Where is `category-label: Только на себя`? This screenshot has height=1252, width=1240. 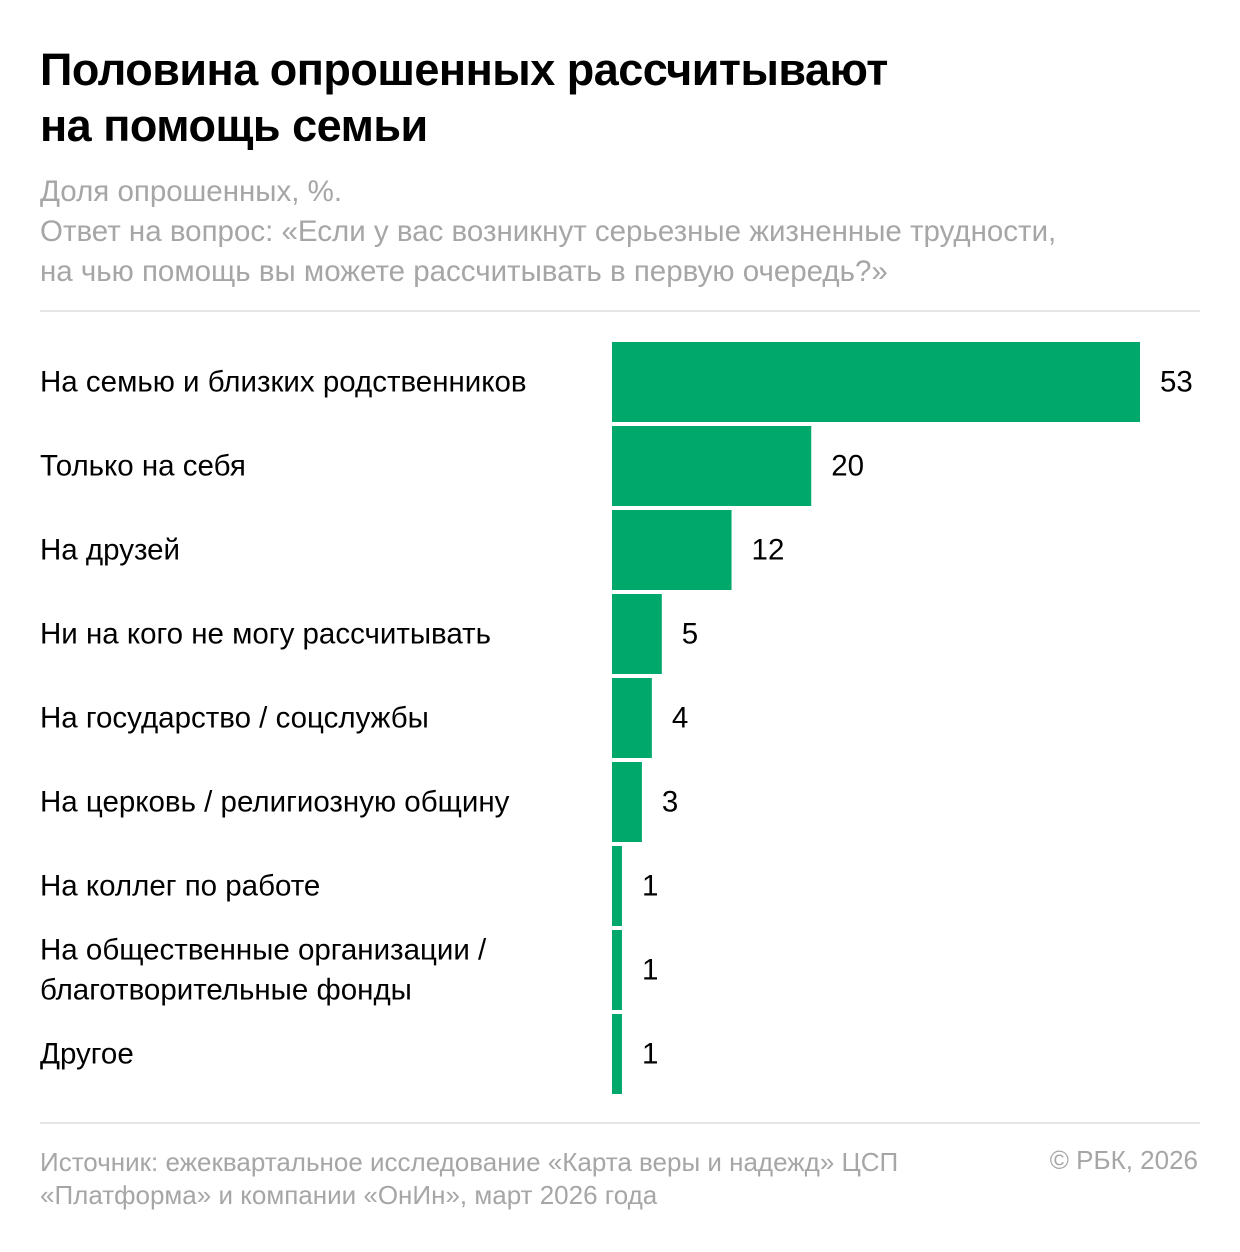 category-label: Только на себя is located at coordinates (143, 466).